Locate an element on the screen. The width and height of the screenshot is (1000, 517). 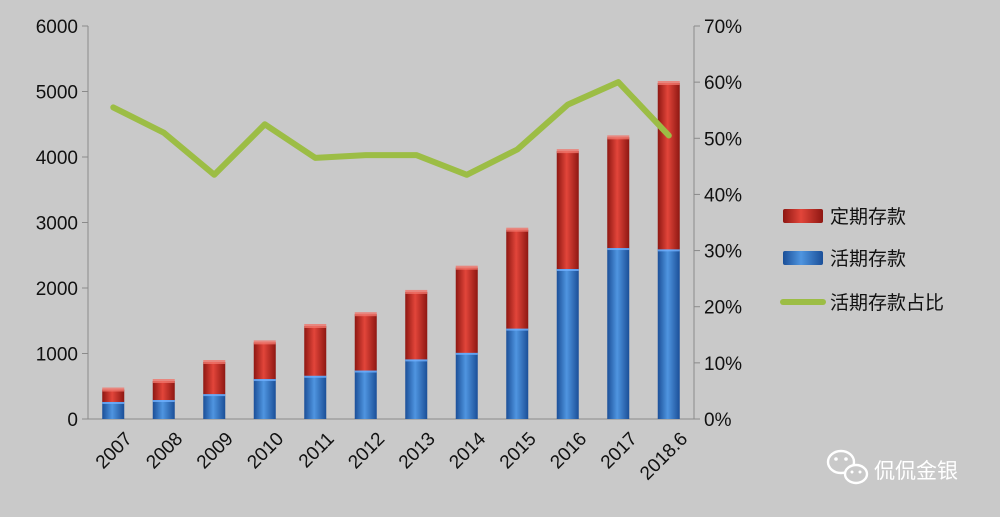
x-tick-label: 2011 is located at coordinates (317, 451).